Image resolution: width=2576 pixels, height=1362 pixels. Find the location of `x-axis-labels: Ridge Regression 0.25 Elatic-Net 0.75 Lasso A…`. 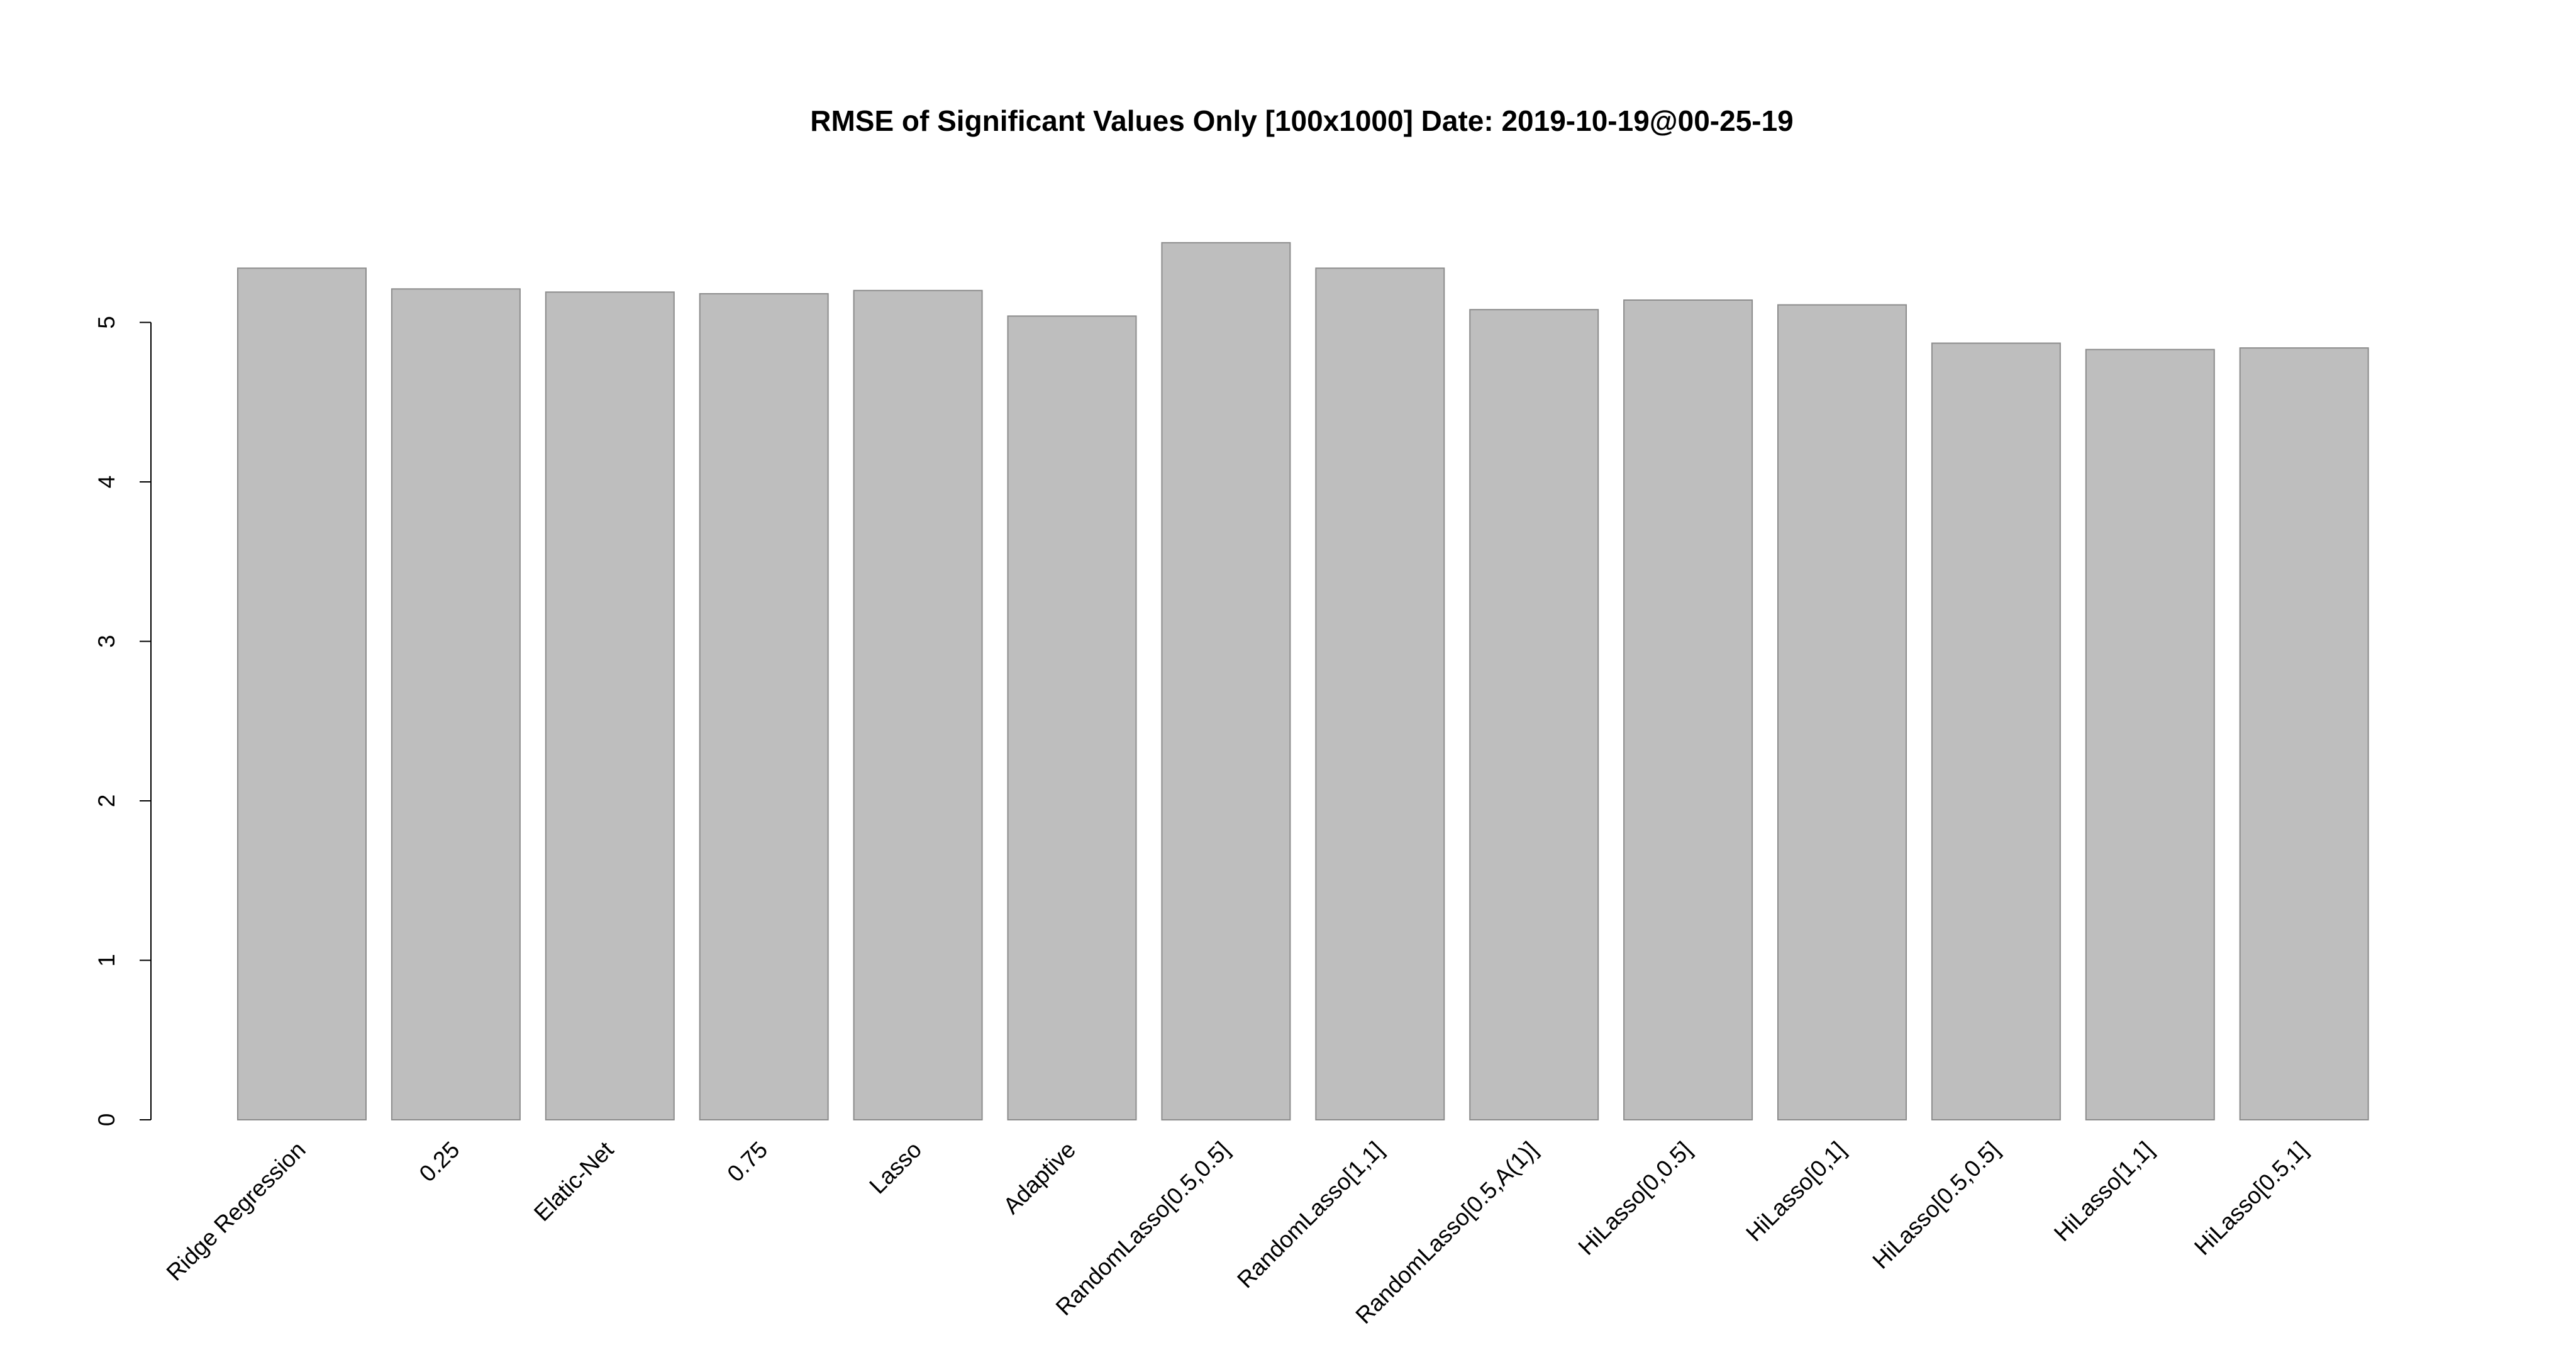

x-axis-labels: Ridge Regression 0.25 Elatic-Net 0.75 Lasso A… is located at coordinates (1237, 1232).